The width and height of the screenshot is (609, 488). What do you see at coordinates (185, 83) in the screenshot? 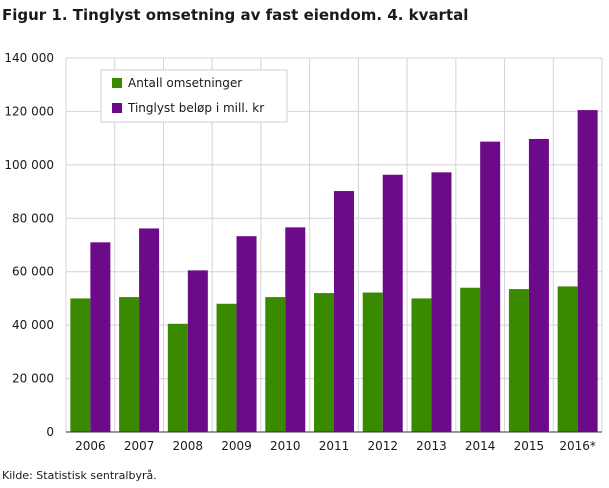
I see `legend-label-antall-omsetninger: Antall omsetninger` at bounding box center [185, 83].